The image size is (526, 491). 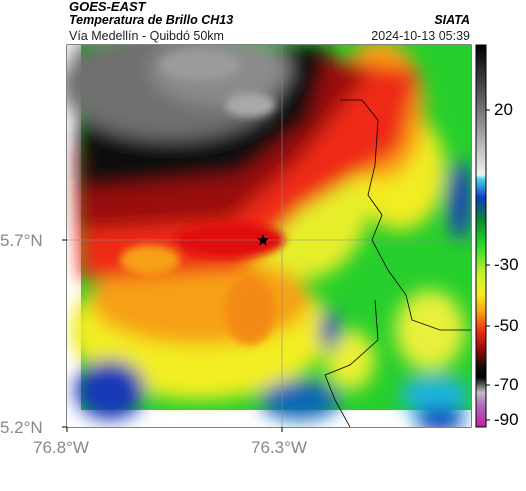 What do you see at coordinates (21, 240) in the screenshot?
I see `lat-tick-label: 5.7°N` at bounding box center [21, 240].